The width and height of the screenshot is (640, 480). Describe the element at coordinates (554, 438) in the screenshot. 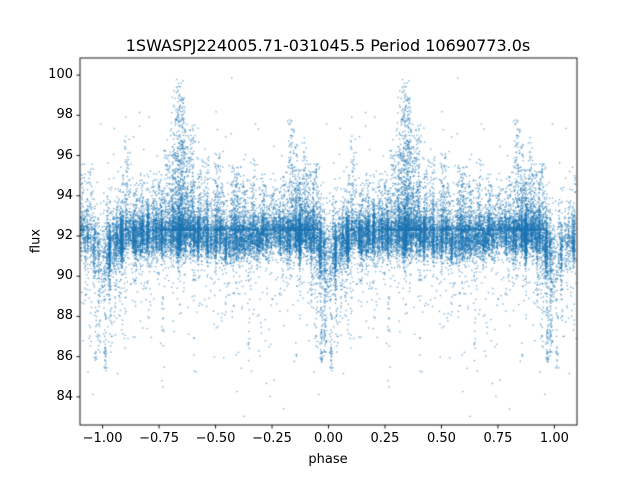

I see `x-tick-label: 1.00` at that location.